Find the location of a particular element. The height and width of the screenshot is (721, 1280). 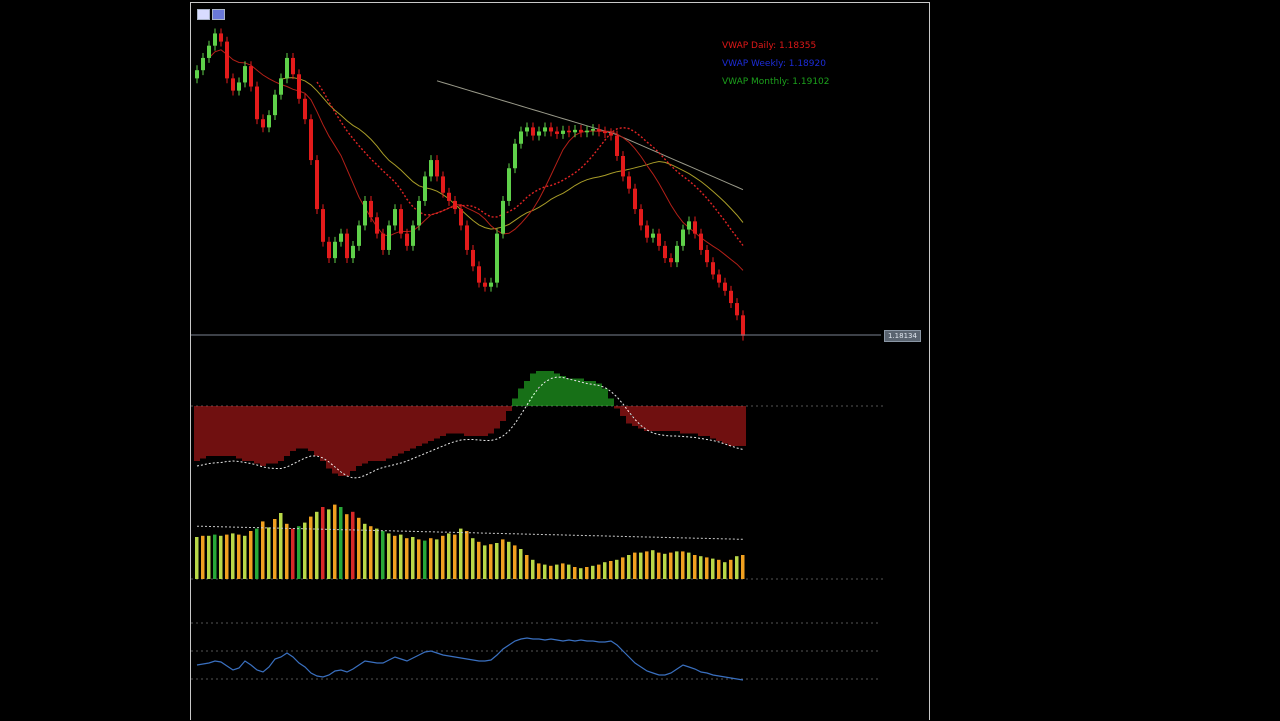

legend-vwap-weekly: VWAP Weekly: 1.18920 is located at coordinates (774, 64).